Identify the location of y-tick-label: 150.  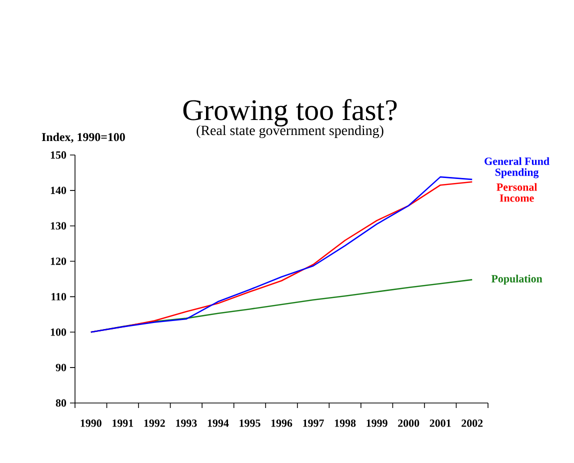
(58, 155).